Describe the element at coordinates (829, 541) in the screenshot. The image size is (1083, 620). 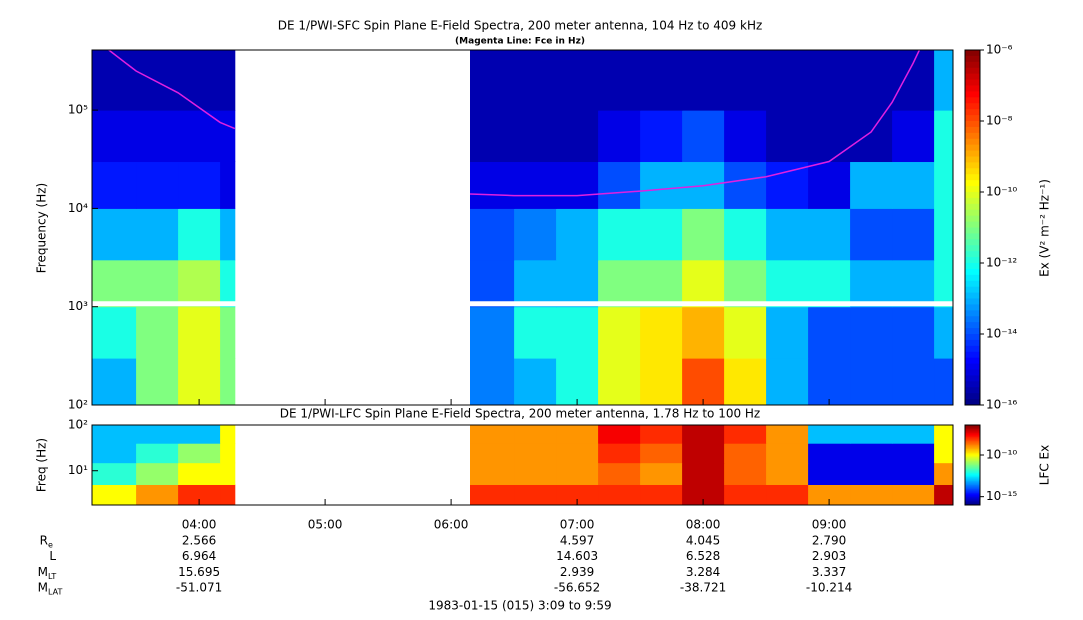
I see `ephemeris-value: 2.790` at that location.